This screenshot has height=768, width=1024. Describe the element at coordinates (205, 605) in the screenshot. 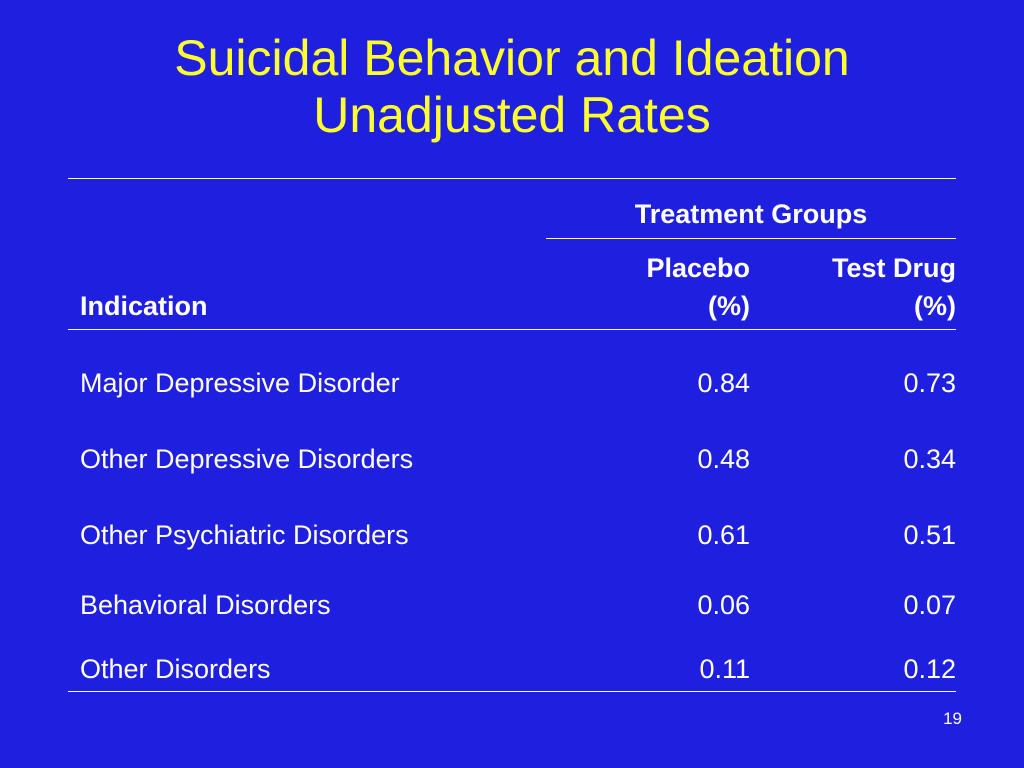

I see `row-indication: Behavioral Disorders` at that location.